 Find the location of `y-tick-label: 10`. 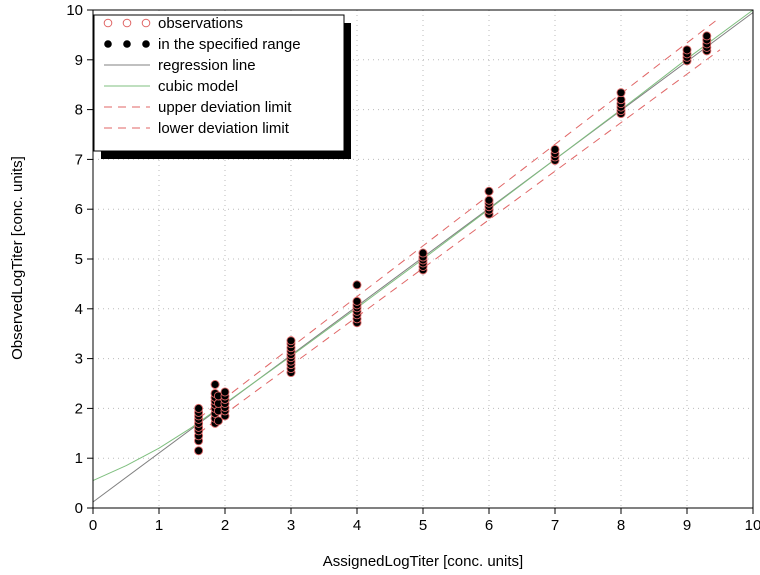

y-tick-label: 10 is located at coordinates (74, 10).